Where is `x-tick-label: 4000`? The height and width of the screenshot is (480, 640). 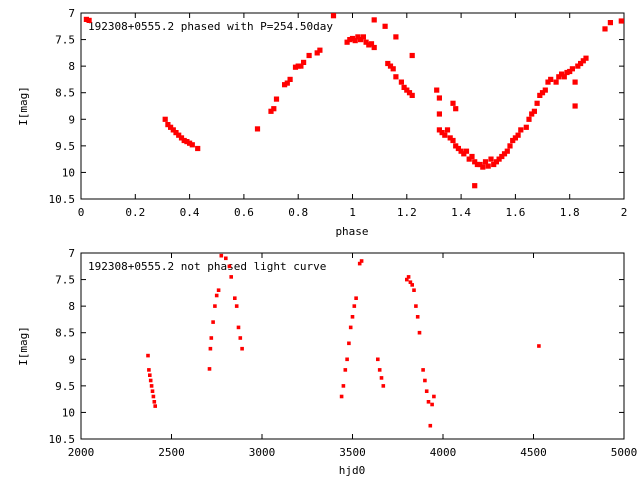 x-tick-label: 4000 is located at coordinates (443, 452).